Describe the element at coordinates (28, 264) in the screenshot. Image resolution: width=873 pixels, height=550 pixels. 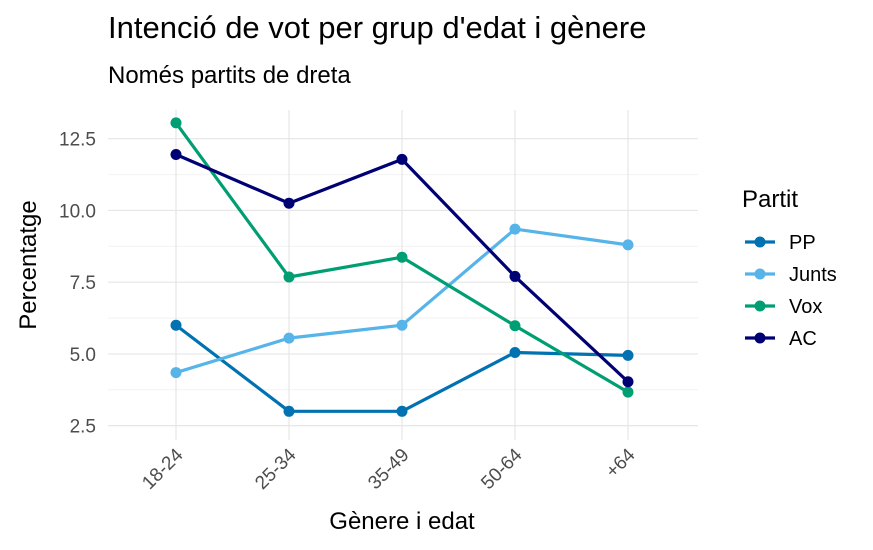
I see `y-axis-label: Percentatge` at that location.